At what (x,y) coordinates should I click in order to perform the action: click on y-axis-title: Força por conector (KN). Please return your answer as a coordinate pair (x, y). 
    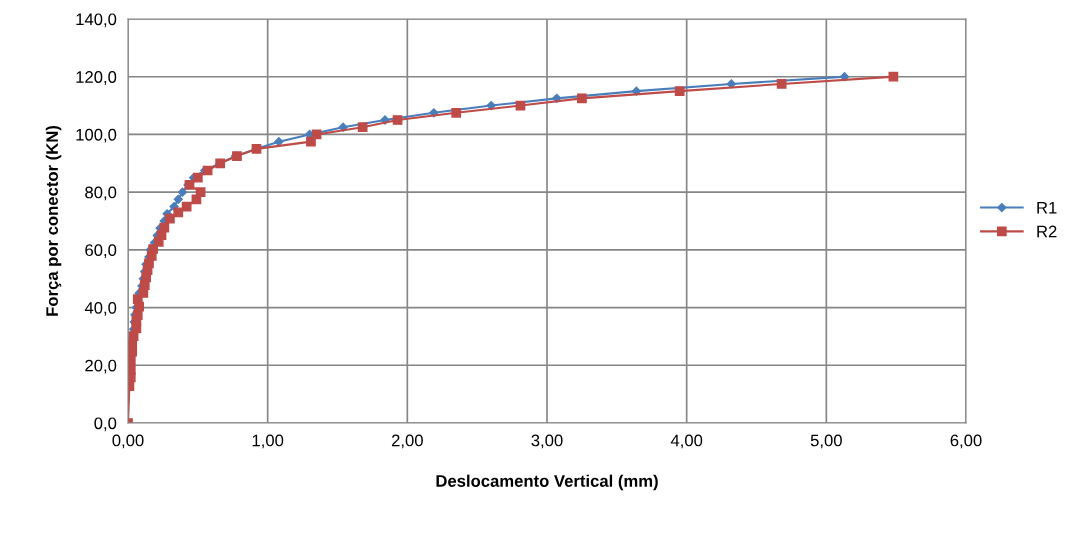
    Looking at the image, I should click on (53, 220).